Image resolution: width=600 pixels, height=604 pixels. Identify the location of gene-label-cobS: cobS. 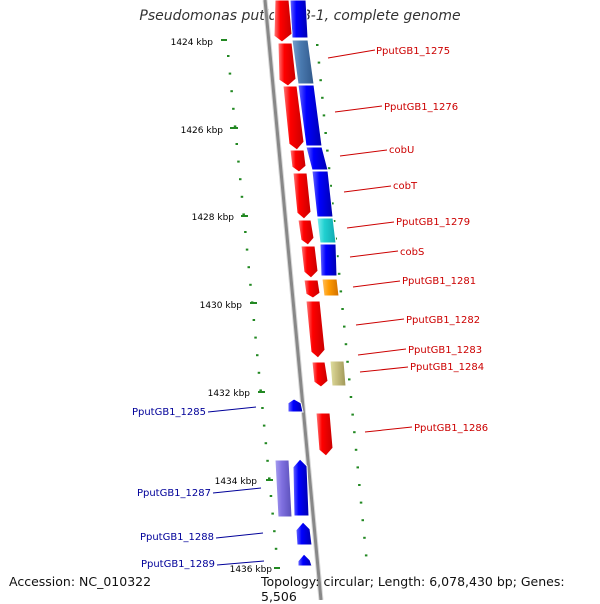
(412, 252).